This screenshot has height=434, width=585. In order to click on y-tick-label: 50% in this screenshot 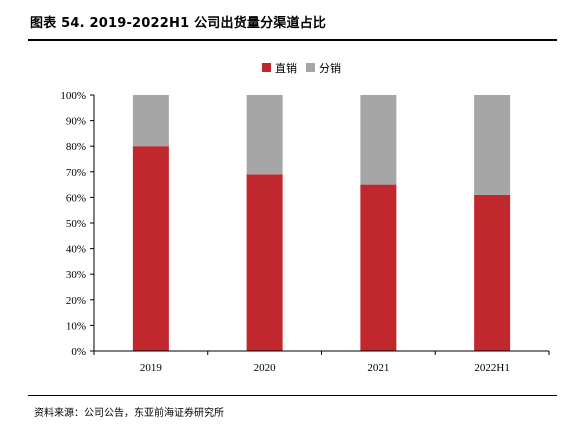, I will do `click(76, 224)`.